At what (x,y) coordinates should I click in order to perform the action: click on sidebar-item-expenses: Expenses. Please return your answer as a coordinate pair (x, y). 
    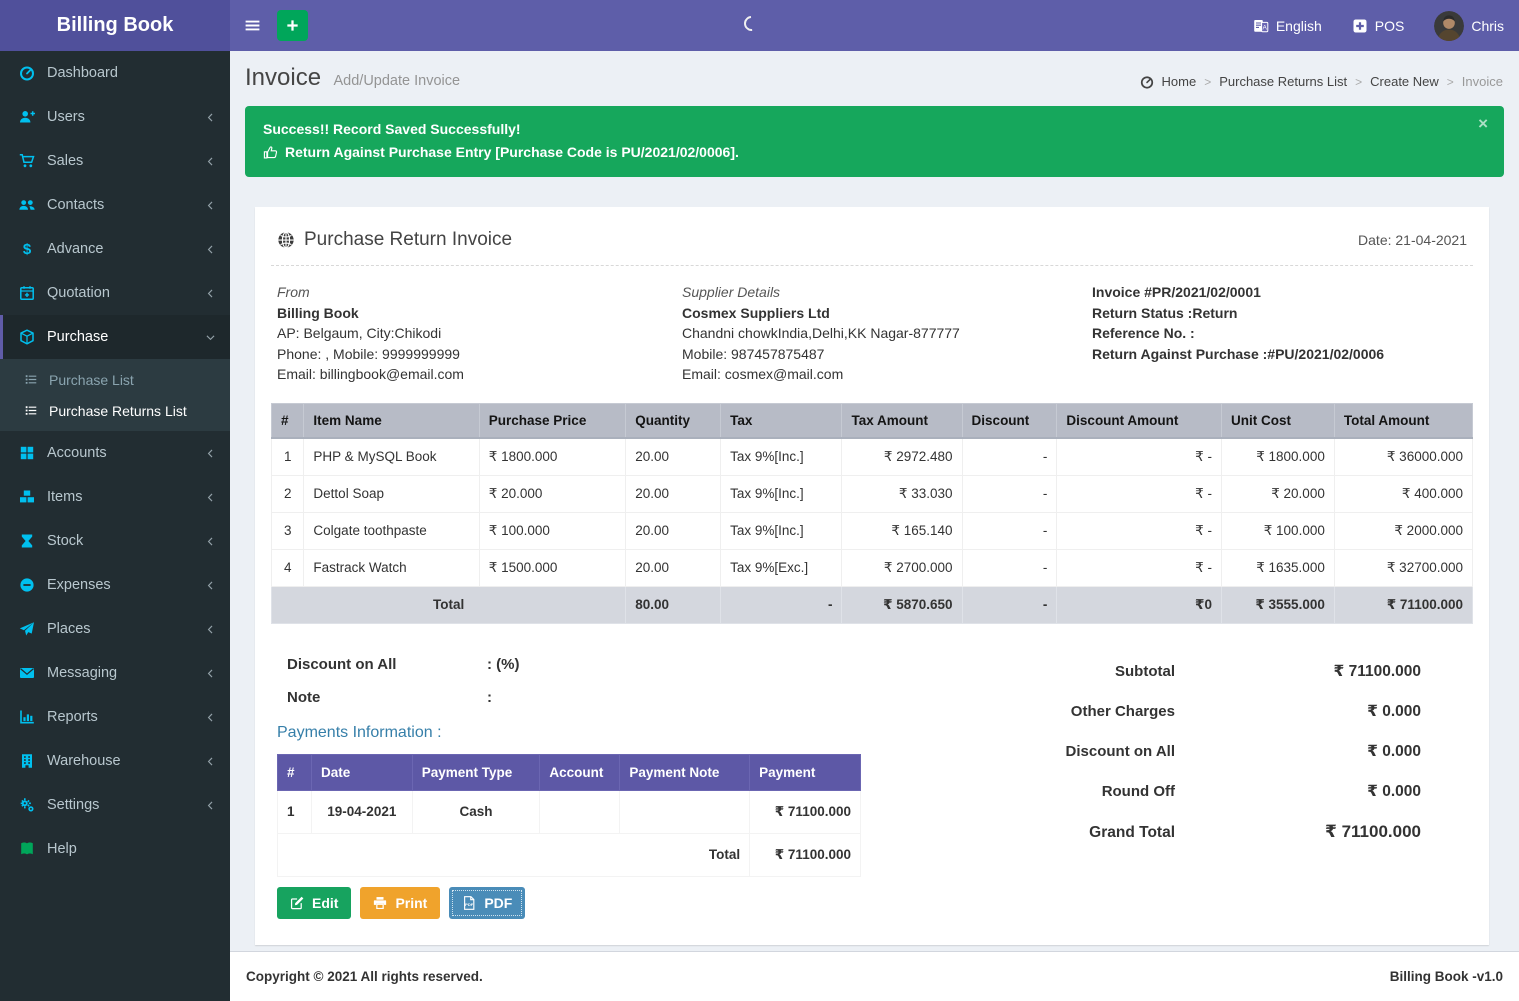
    Looking at the image, I should click on (115, 585).